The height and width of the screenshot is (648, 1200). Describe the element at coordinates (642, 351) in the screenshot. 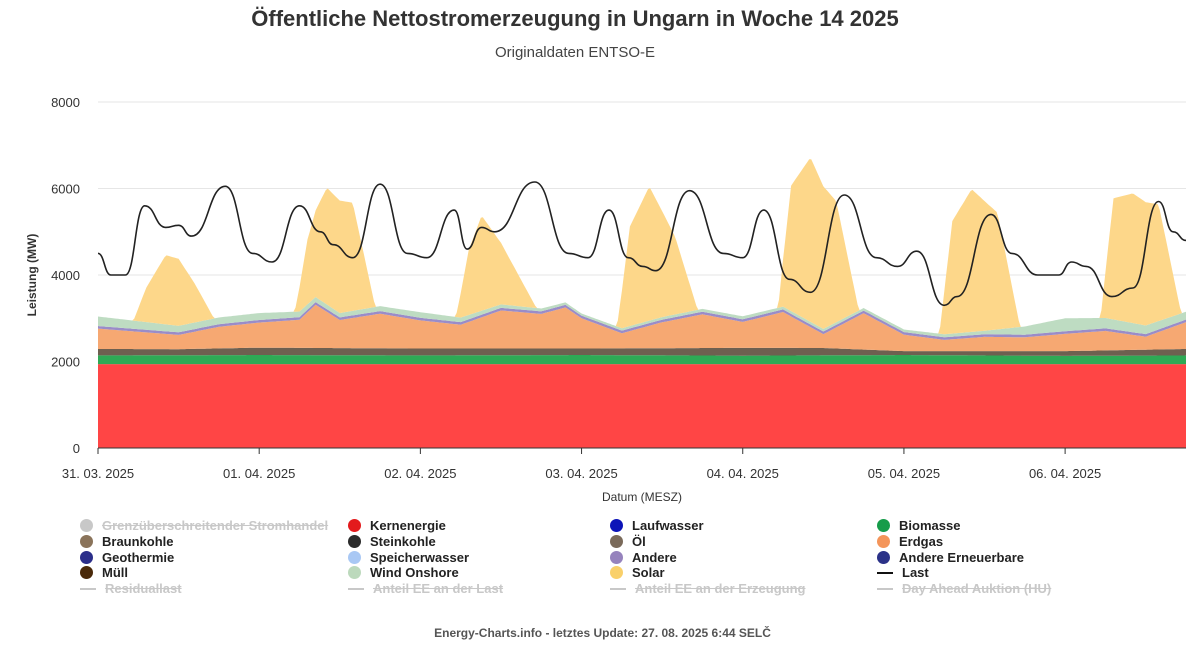

I see `area-braunkohle` at that location.